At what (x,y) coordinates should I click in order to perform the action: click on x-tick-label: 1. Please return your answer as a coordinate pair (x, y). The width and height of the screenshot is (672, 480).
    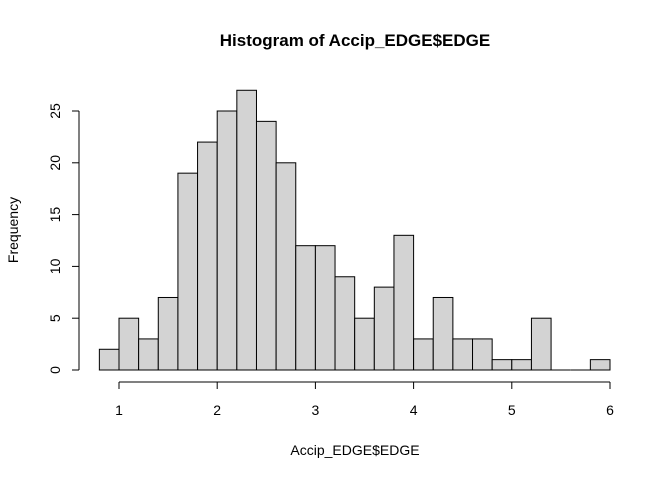
    Looking at the image, I should click on (119, 410).